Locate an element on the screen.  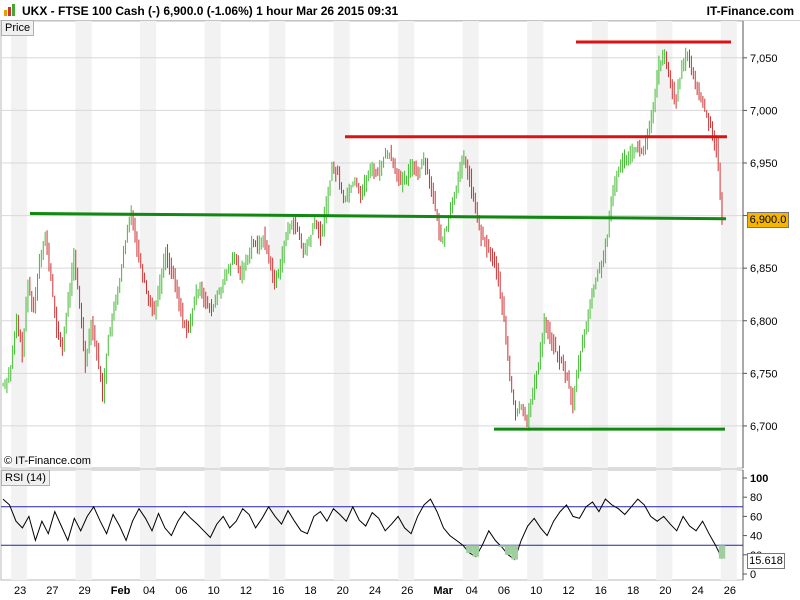
support-line-main is located at coordinates (378, 216).